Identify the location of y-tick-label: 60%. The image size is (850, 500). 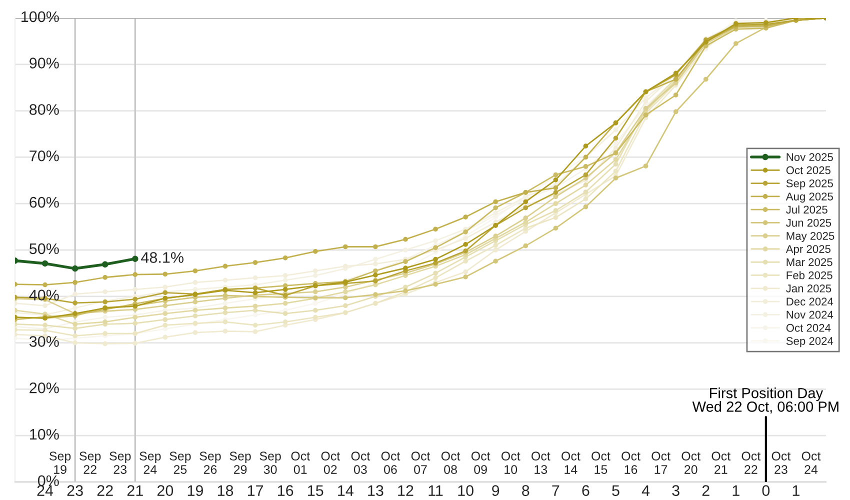
(44, 202).